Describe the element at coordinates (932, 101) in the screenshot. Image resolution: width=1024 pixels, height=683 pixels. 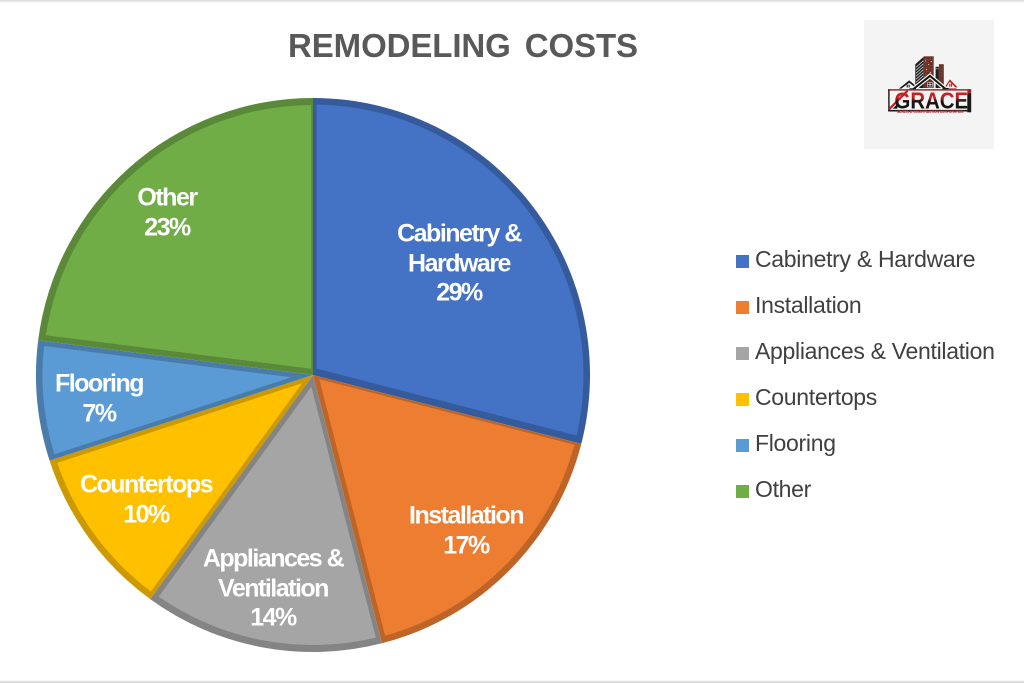
I see `svg-text: GRACE` at that location.